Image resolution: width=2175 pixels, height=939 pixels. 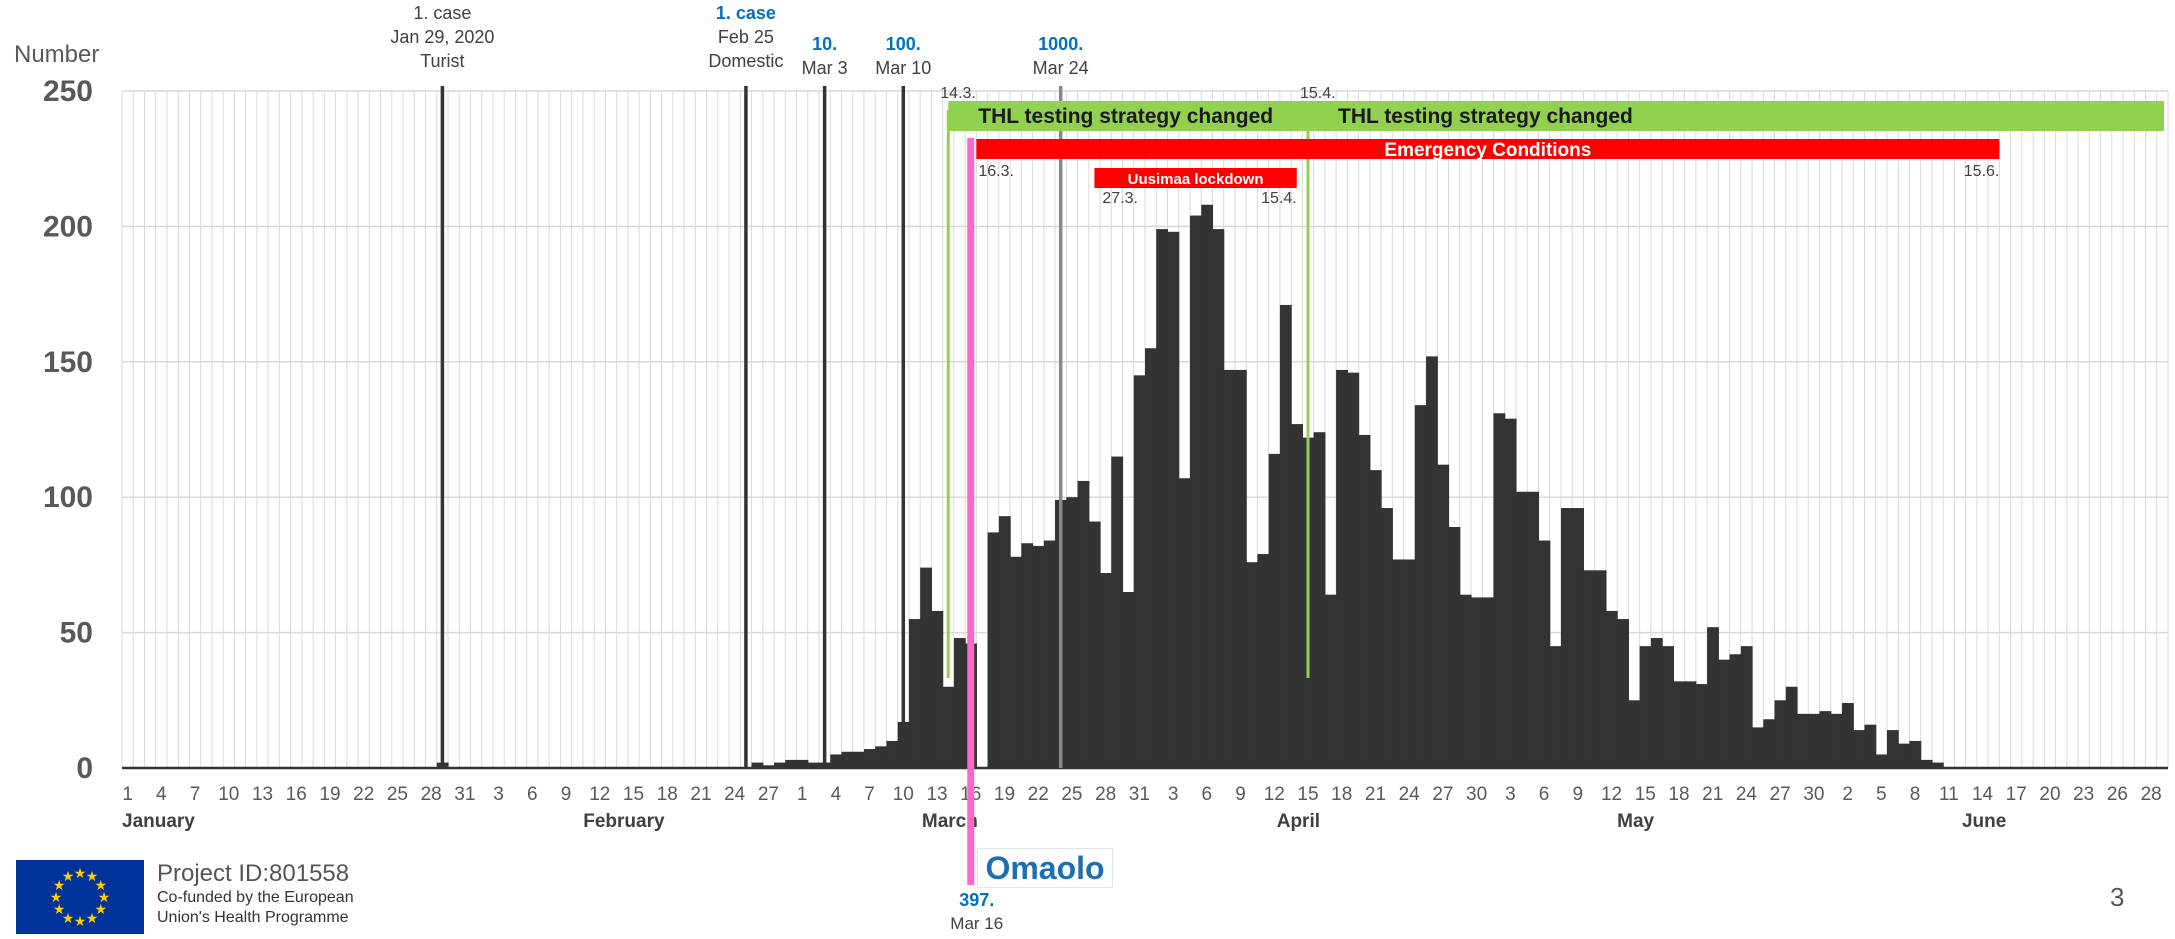 What do you see at coordinates (1984, 821) in the screenshot?
I see `month-label: June` at bounding box center [1984, 821].